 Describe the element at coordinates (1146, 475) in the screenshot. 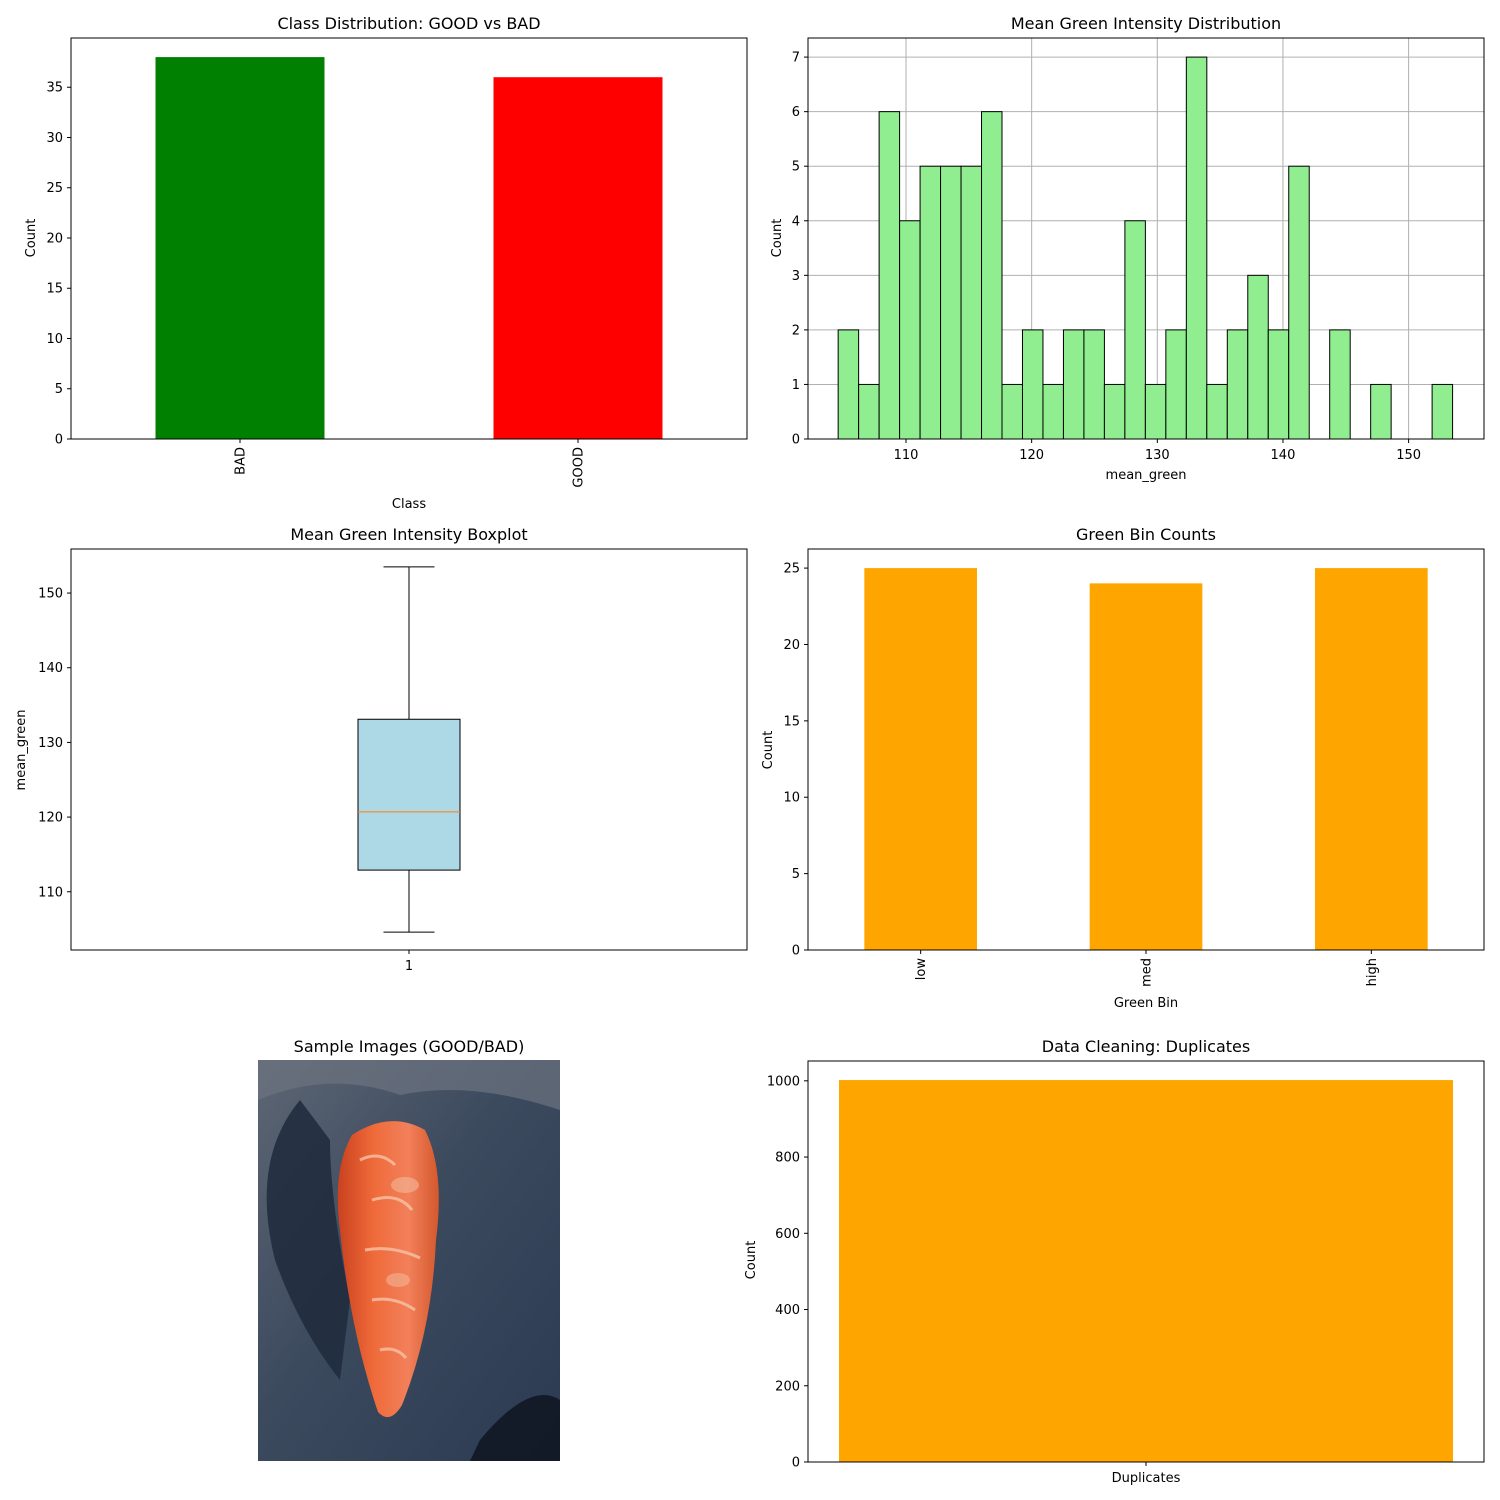

I see `x-axis-label: mean_green` at that location.